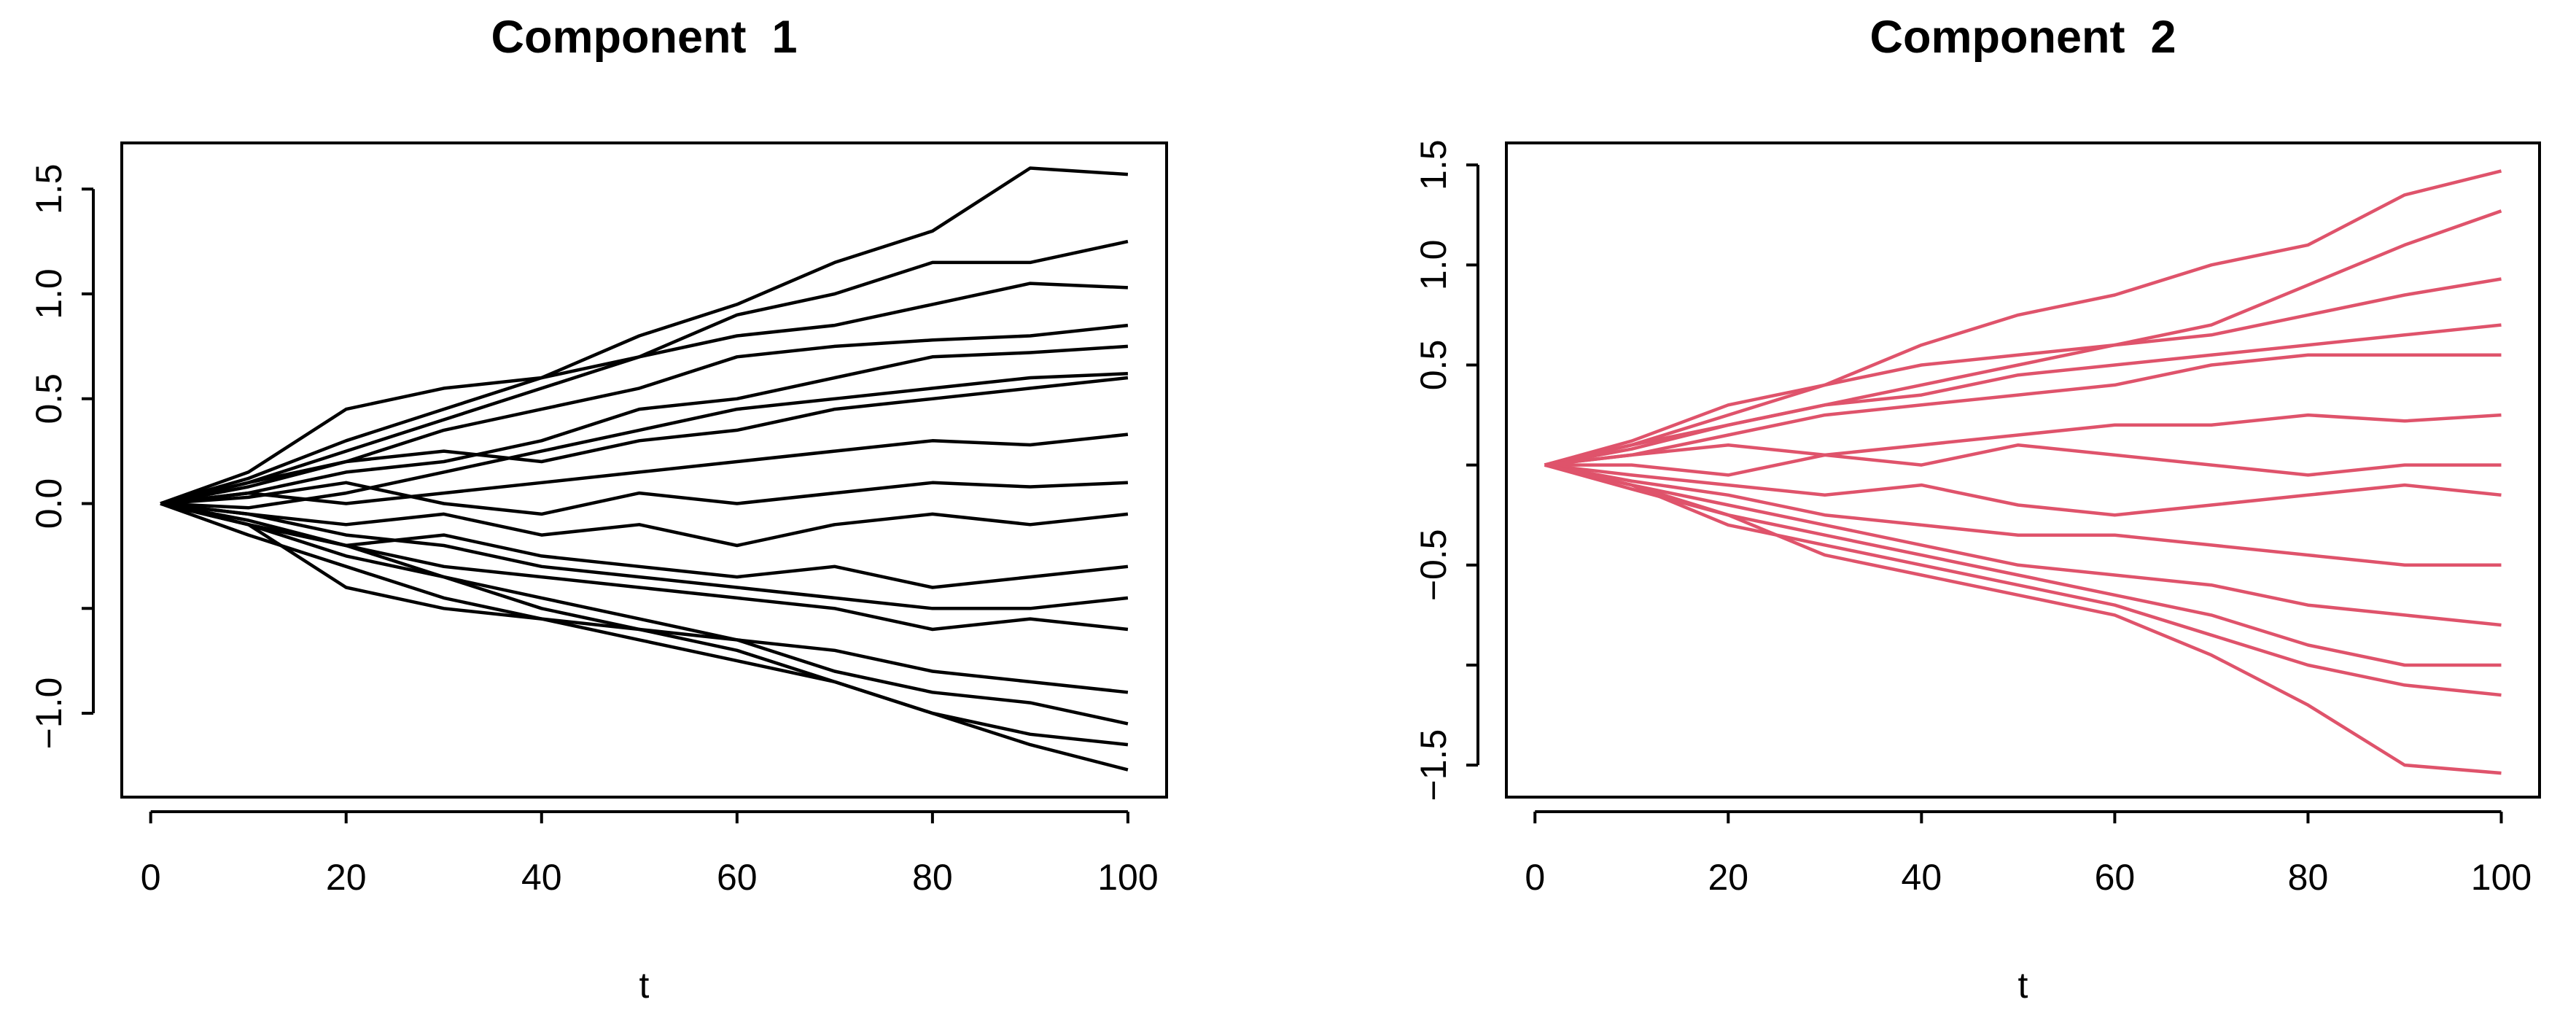 This screenshot has width=2576, height=1021. Describe the element at coordinates (48, 714) in the screenshot. I see `y-tick-label: −1.0` at that location.